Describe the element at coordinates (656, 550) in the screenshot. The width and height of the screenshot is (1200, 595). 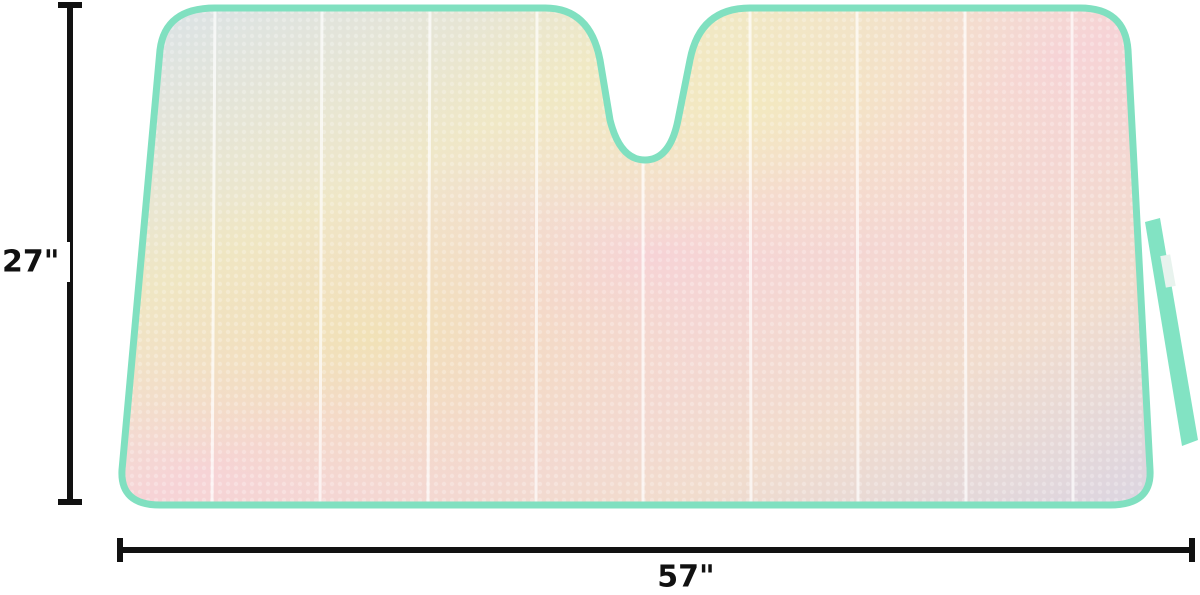
I see `width-dimension-line` at that location.